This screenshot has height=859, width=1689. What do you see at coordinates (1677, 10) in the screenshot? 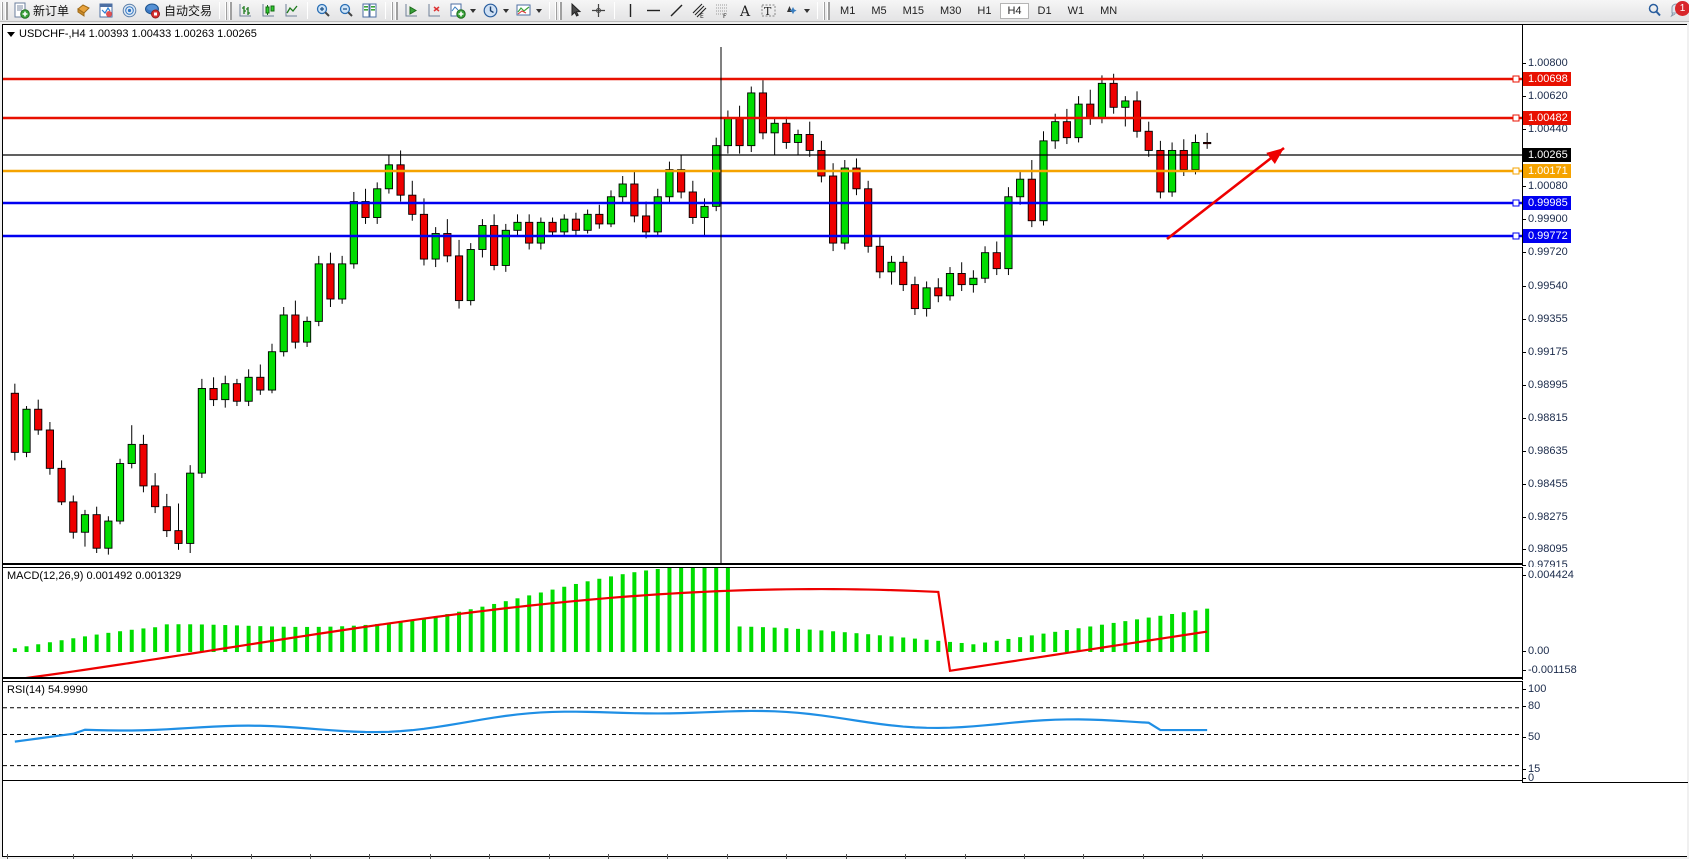
I see `alerts-button: 1` at bounding box center [1677, 10].